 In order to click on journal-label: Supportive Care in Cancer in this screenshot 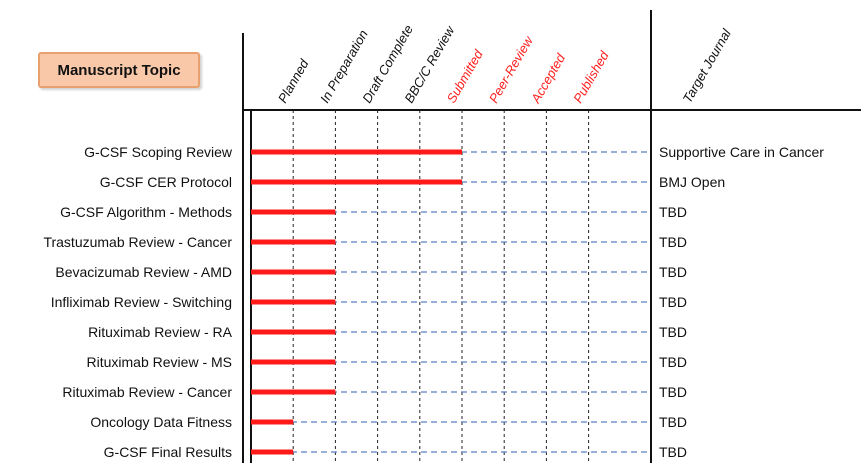, I will do `click(741, 152)`.